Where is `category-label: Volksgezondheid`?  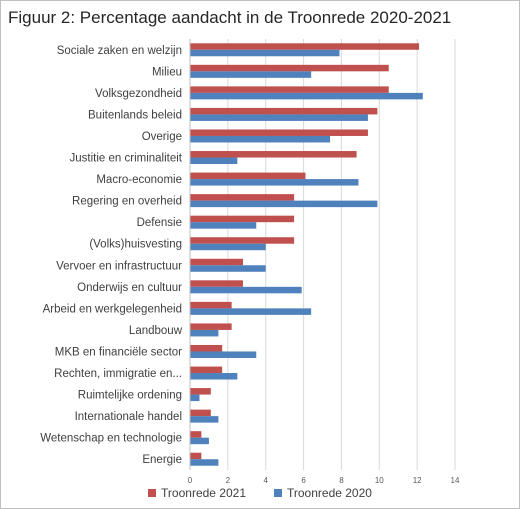 category-label: Volksgezondheid is located at coordinates (138, 94).